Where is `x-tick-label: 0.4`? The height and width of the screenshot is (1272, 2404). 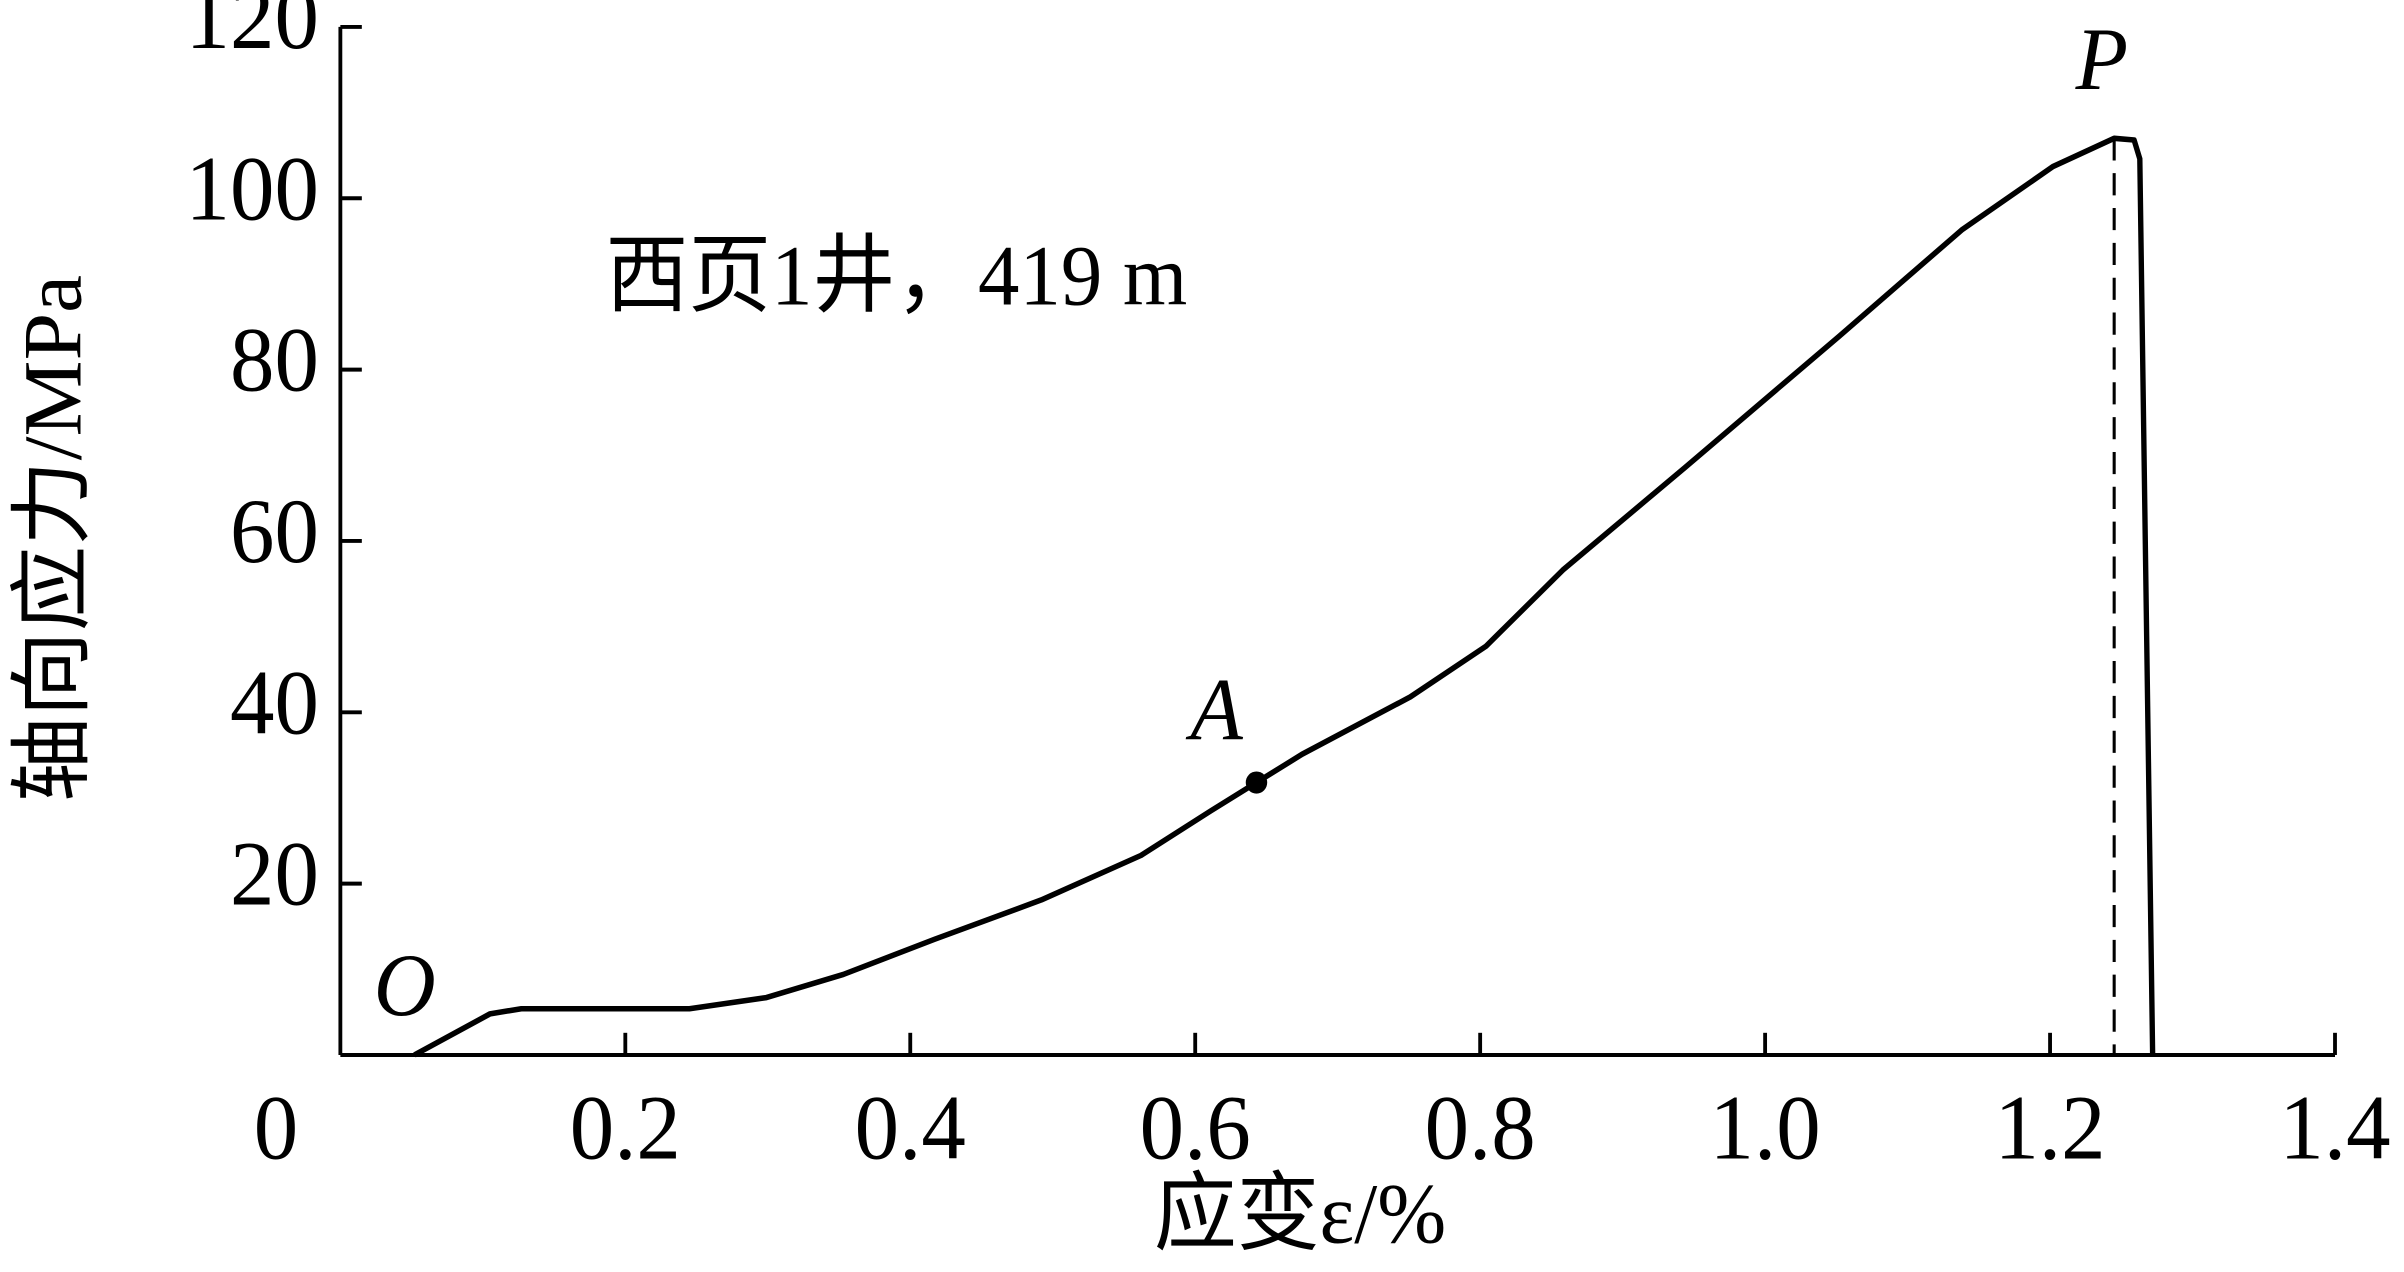
x-tick-label: 0.4 is located at coordinates (910, 1127).